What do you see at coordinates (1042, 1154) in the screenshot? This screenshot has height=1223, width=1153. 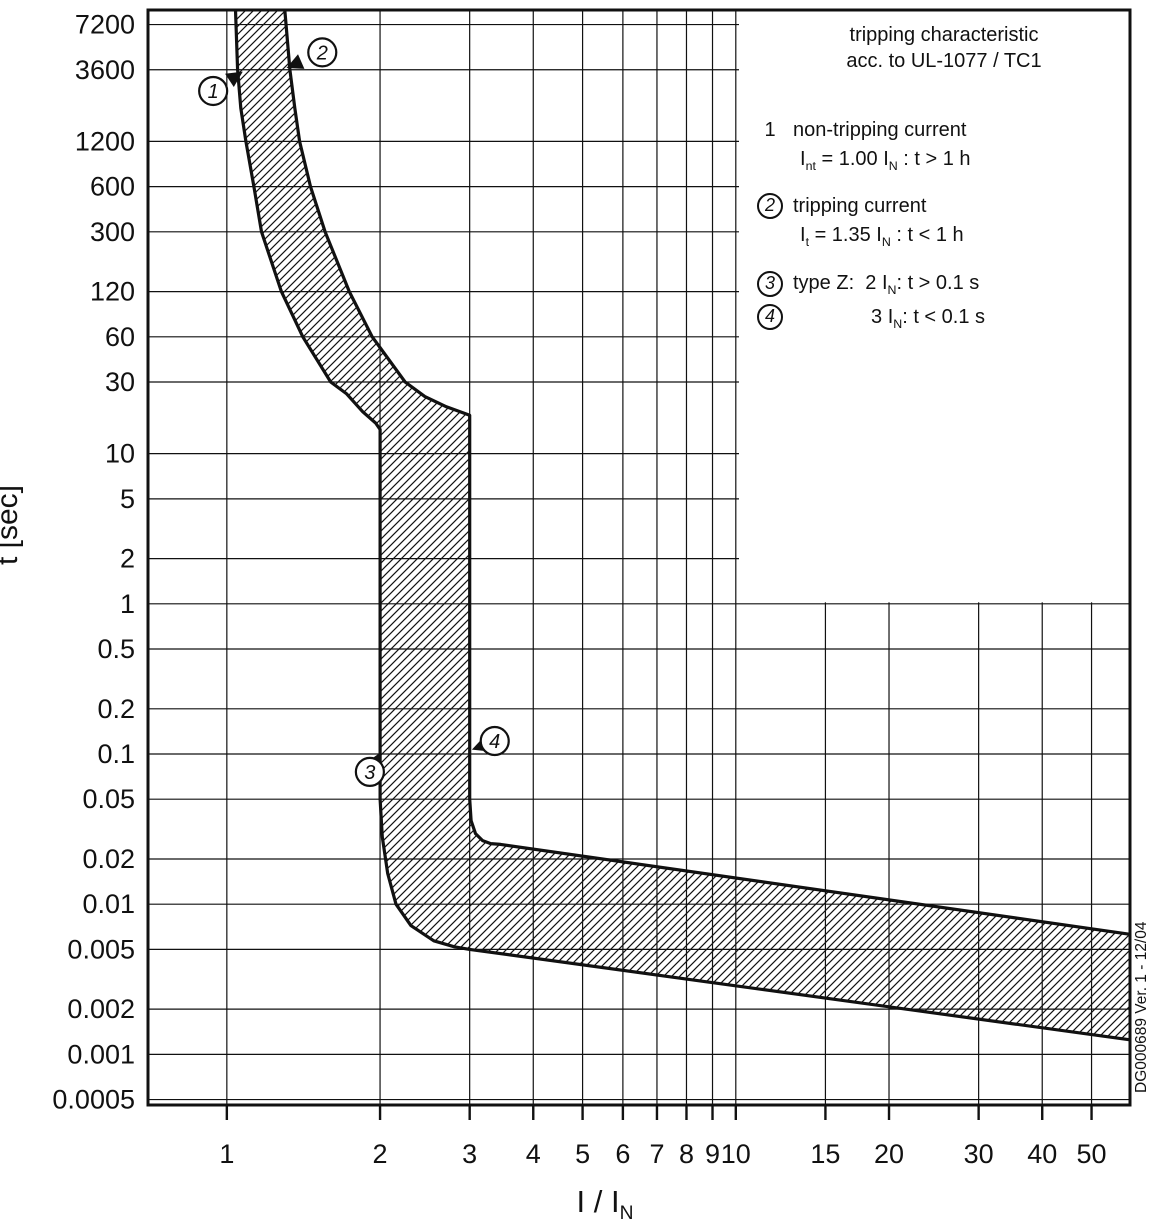 I see `x-tick-label: 40` at bounding box center [1042, 1154].